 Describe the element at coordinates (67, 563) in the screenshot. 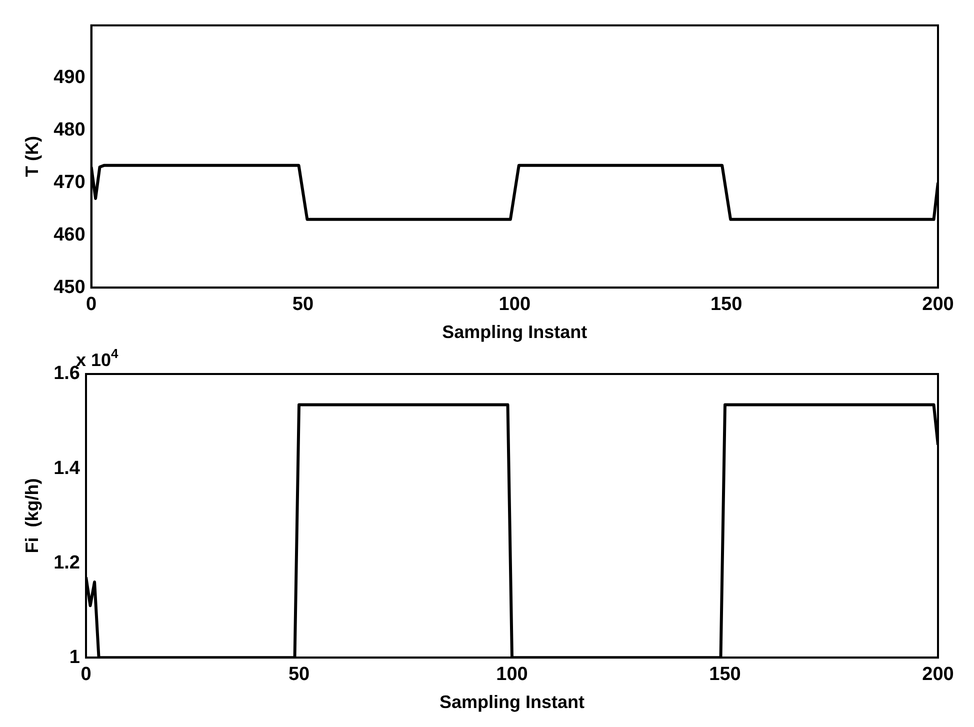

I see `y-tick-label: 1.2` at that location.